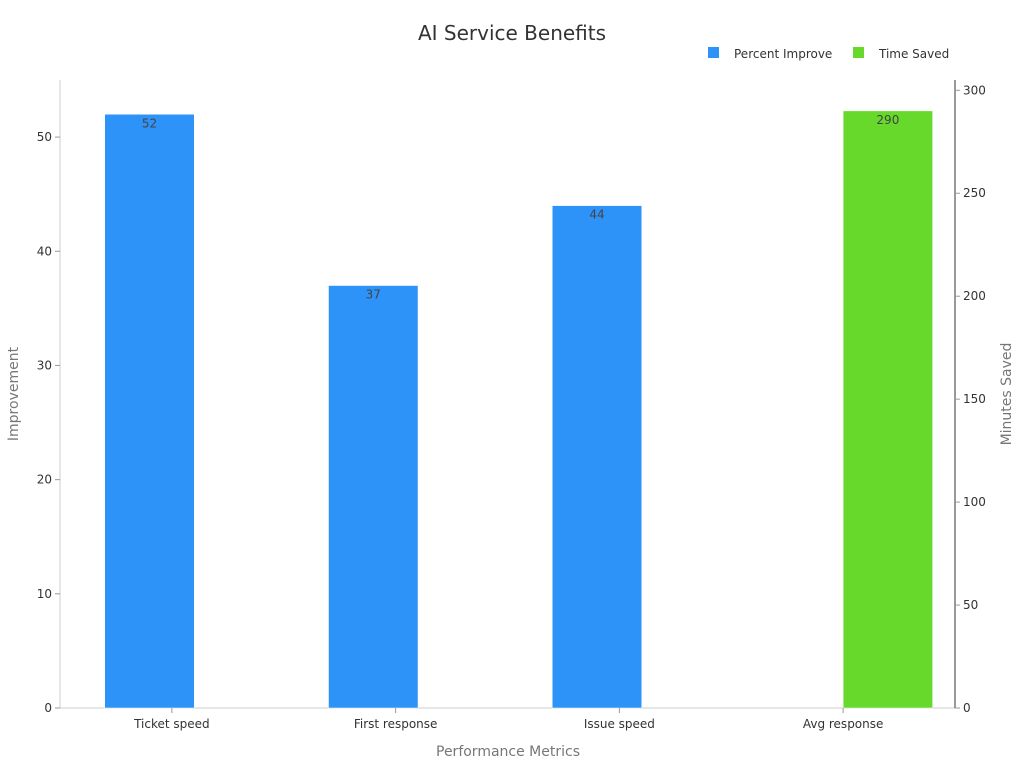  I want to click on y-axis-label: Improvement, so click(14, 393).